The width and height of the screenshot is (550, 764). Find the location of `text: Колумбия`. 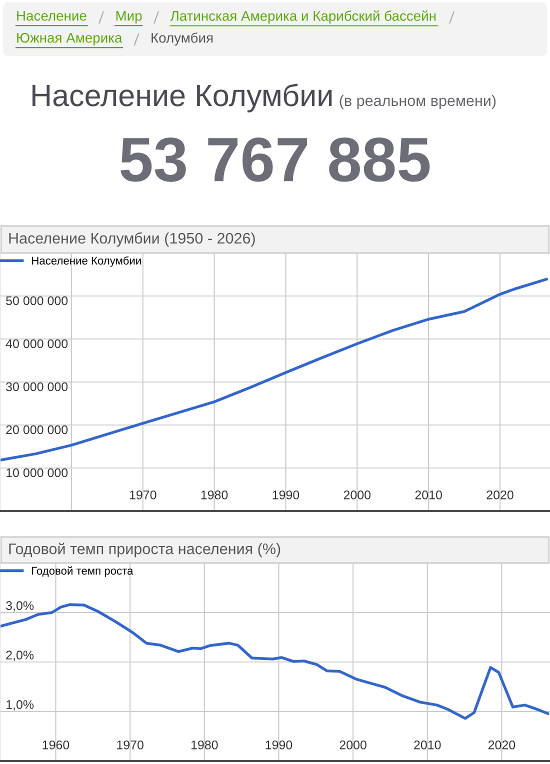

text: Колумбия is located at coordinates (182, 39).